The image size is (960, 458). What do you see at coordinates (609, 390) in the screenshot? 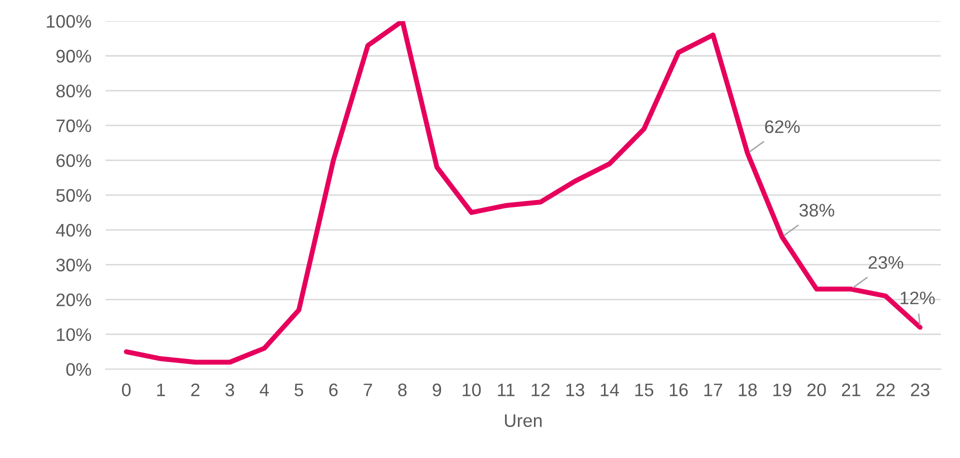
I see `x-tick-label: 14` at bounding box center [609, 390].